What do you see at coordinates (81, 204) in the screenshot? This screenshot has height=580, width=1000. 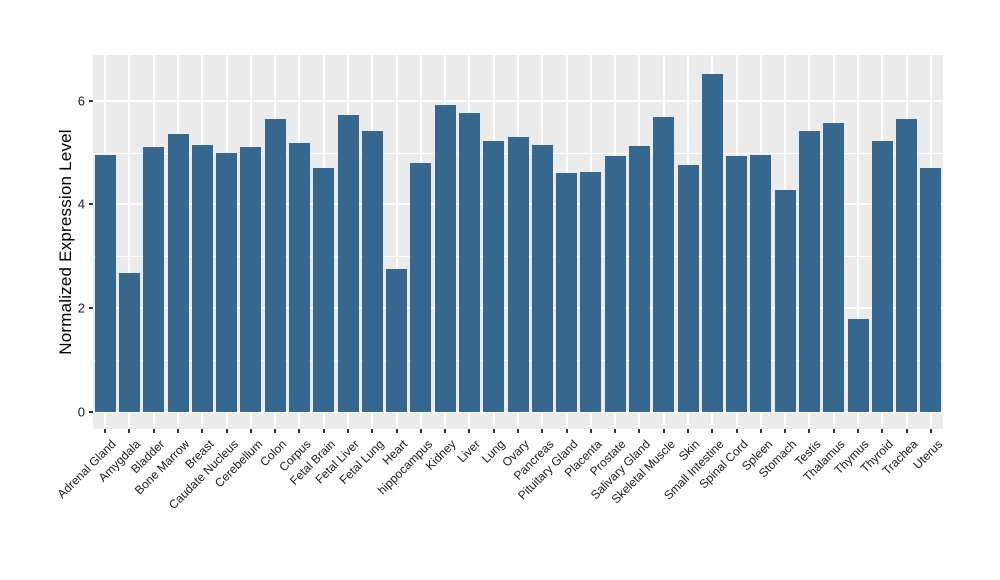 I see `y-tick-label: 4` at bounding box center [81, 204].